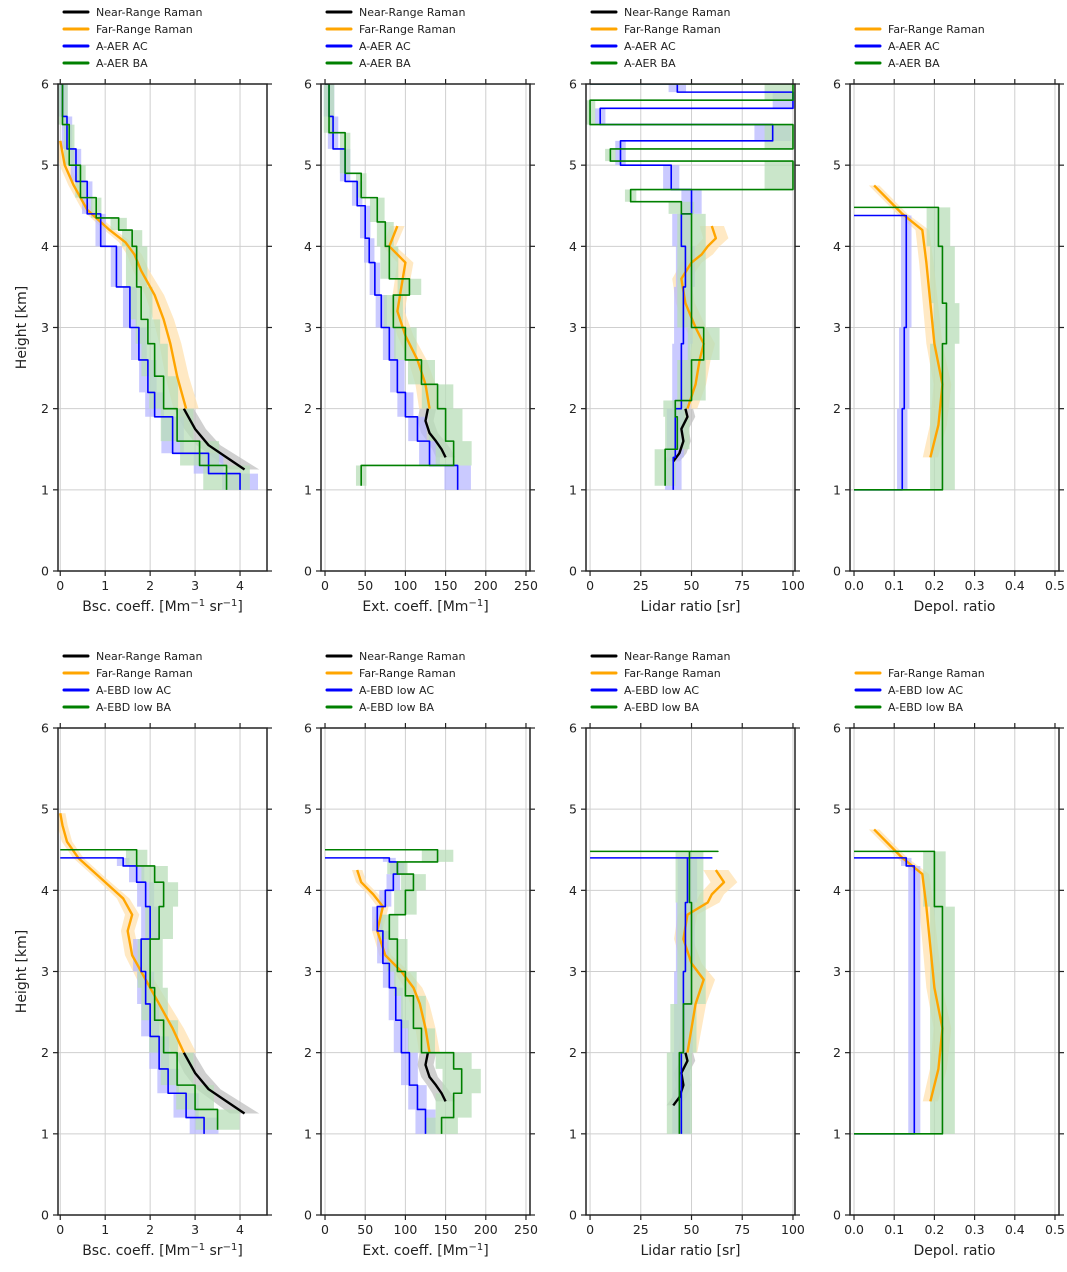 The image size is (1067, 1272). What do you see at coordinates (1015, 585) in the screenshot?
I see `tick-label-x: 0.4` at bounding box center [1015, 585].